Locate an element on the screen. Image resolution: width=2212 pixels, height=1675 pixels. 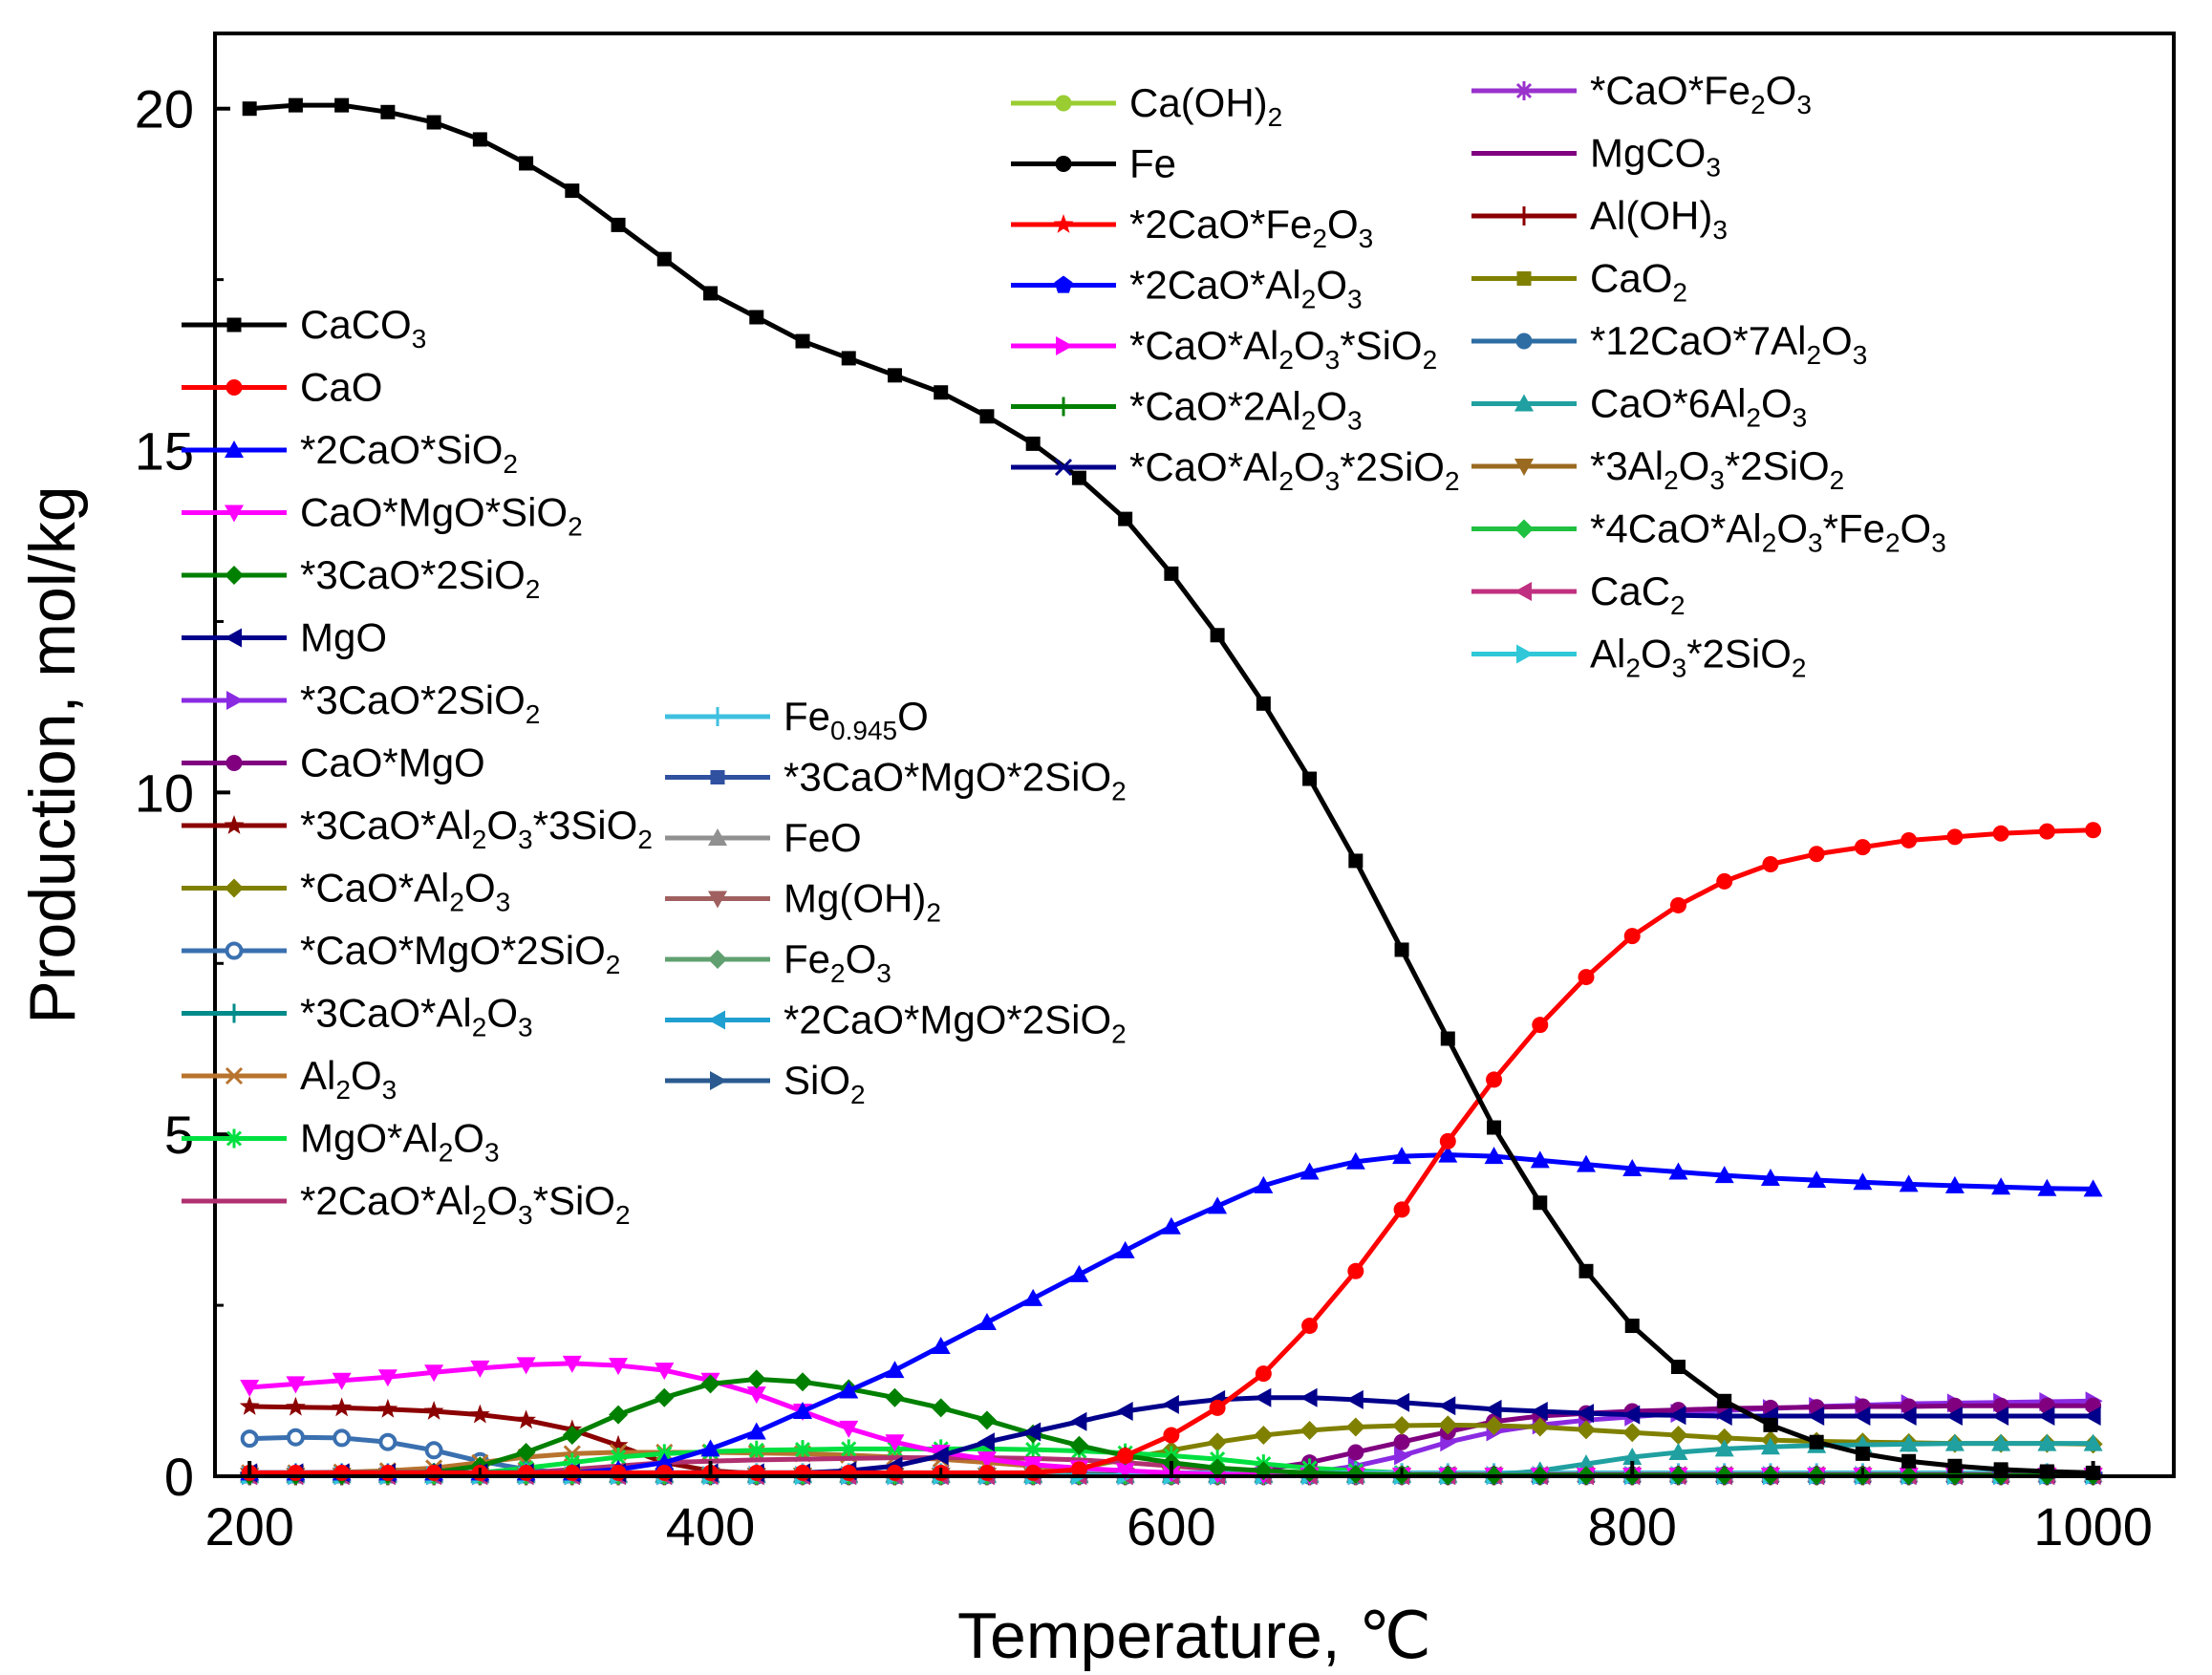
legend-label: *2CaO*Al2O3 is located at coordinates (1246, 288).